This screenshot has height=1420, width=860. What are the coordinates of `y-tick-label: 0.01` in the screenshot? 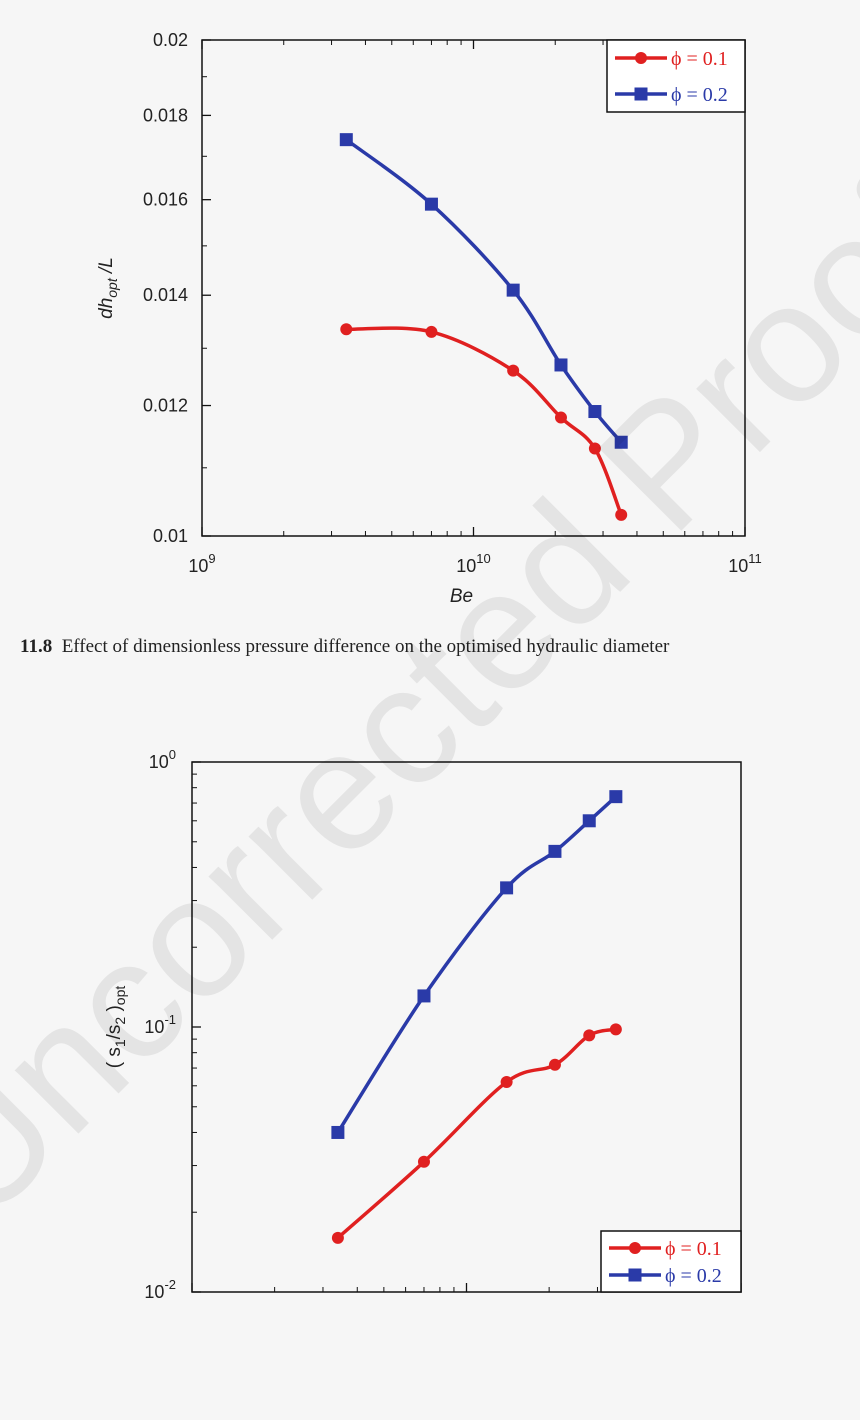 It's located at (170, 536).